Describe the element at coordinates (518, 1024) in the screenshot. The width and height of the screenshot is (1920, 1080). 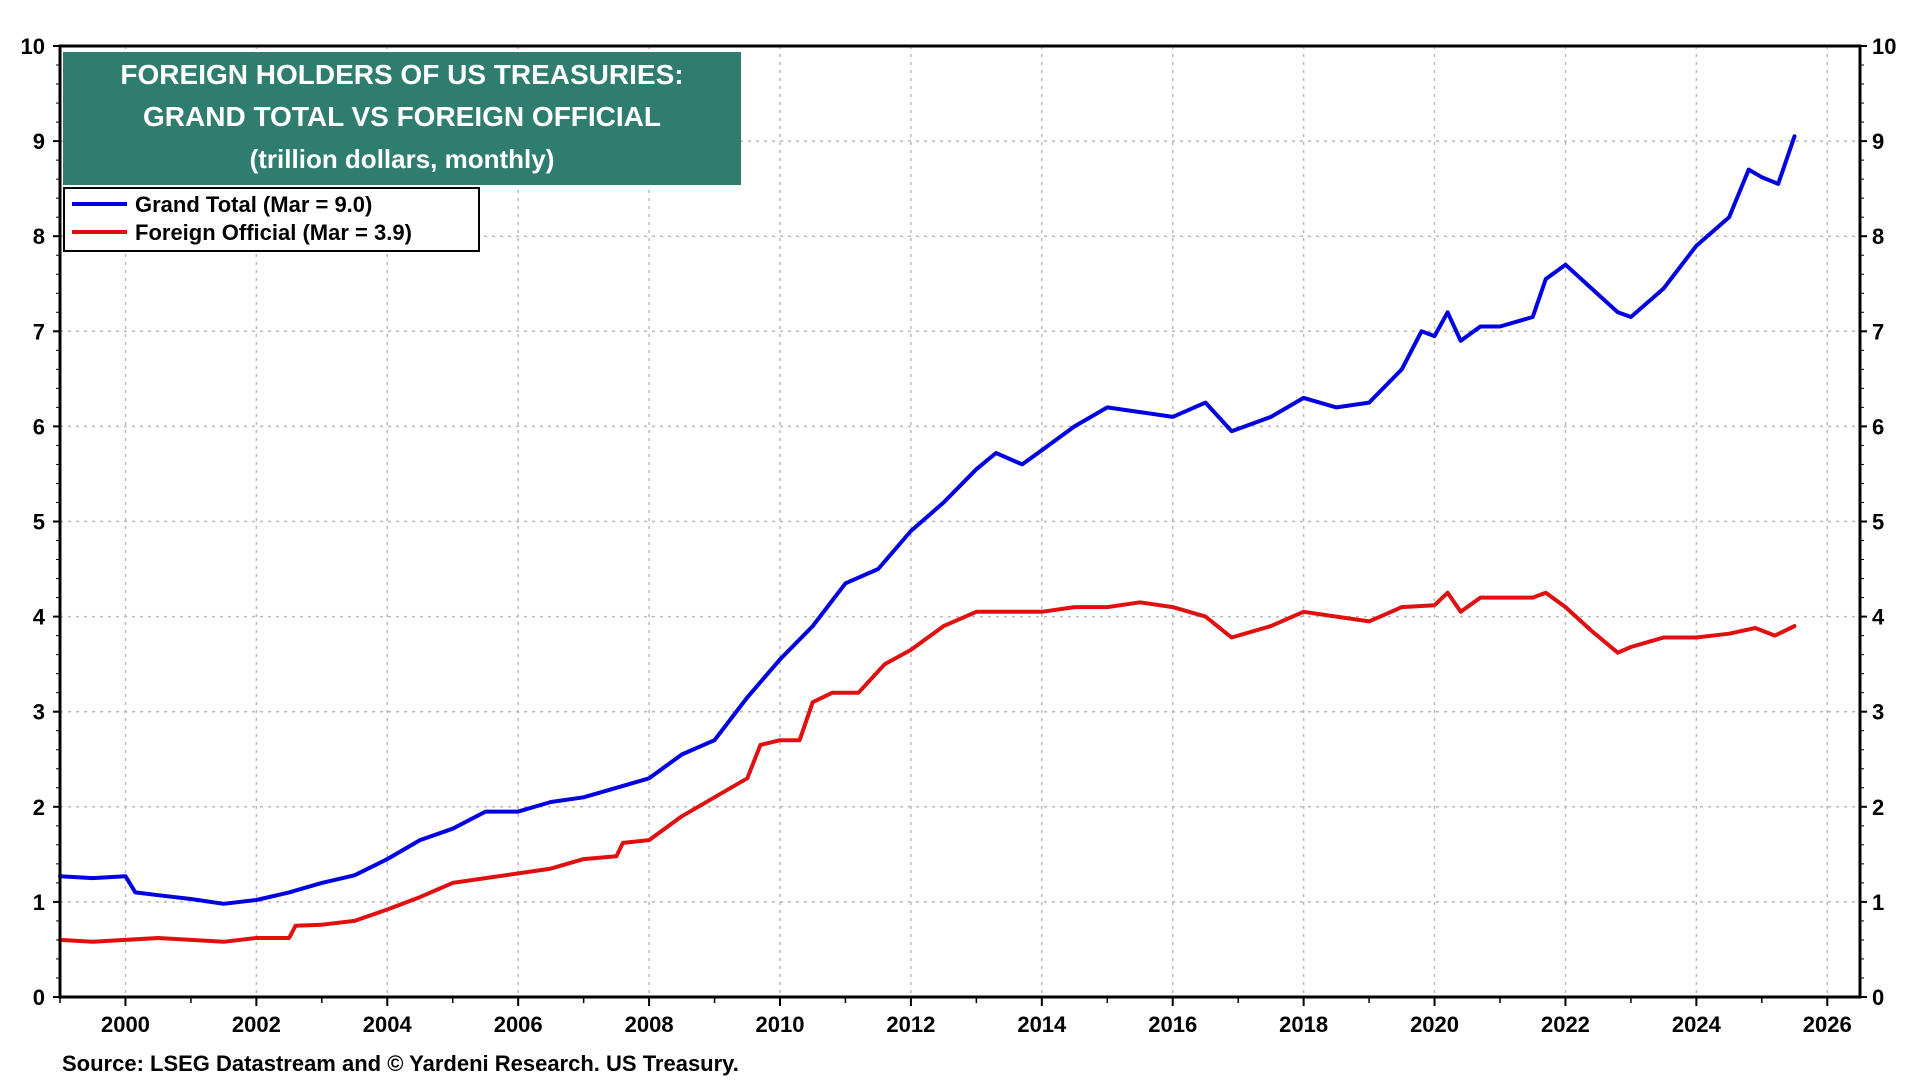
I see `x-tick-label: 2006` at that location.